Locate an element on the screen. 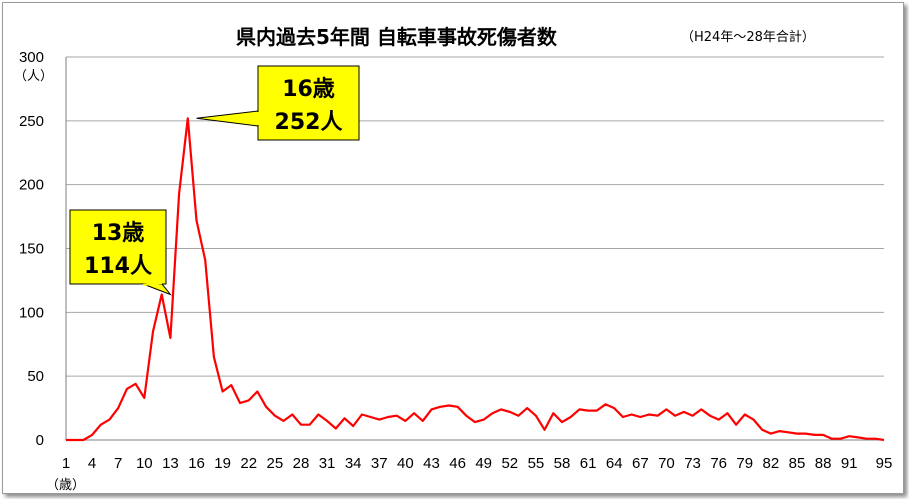 Image resolution: width=909 pixels, height=499 pixels. chart-title: 県内過去5年間 自転車事故死傷者数 is located at coordinates (396, 37).